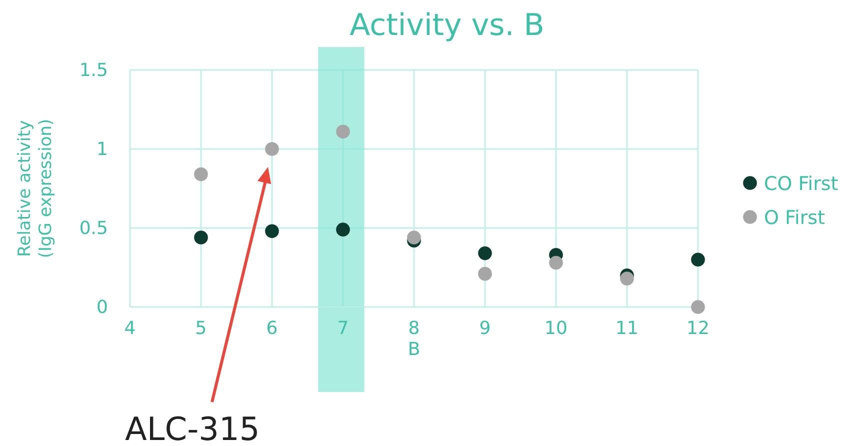 This screenshot has width=853, height=446. Describe the element at coordinates (102, 149) in the screenshot. I see `y-tick-label: 1` at that location.